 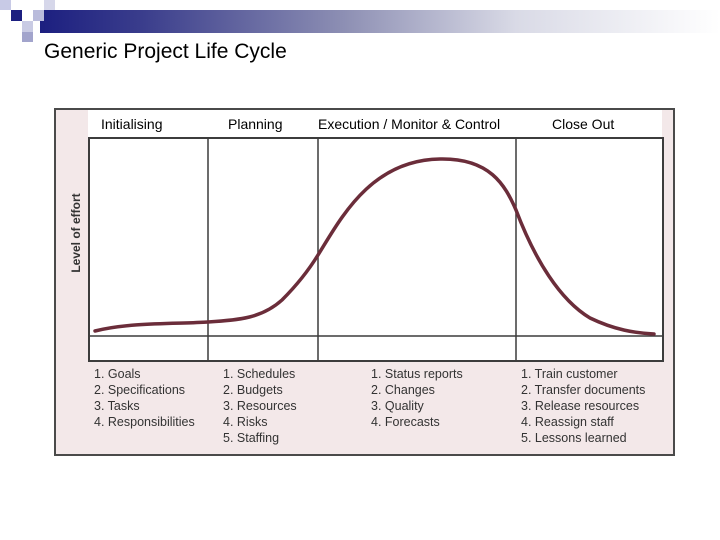 I want to click on list-item: 1. Train customer, so click(x=569, y=374).